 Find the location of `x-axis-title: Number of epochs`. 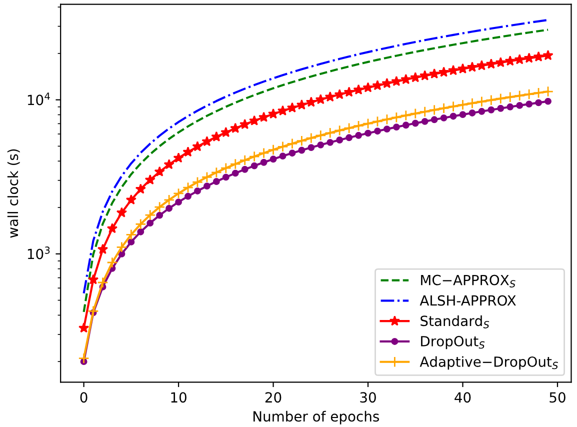

x-axis-title: Number of epochs is located at coordinates (316, 417).